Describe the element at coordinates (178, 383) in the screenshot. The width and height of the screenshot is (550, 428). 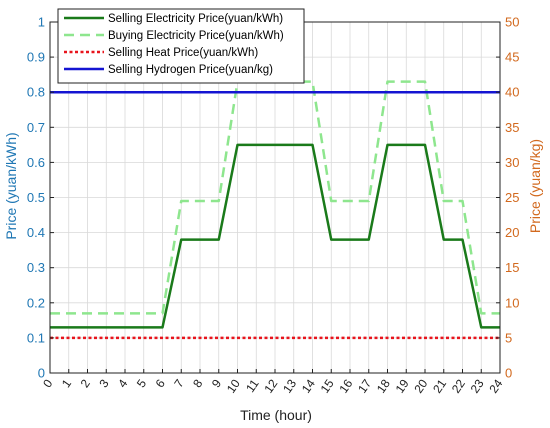
I see `x-tick-label: 7` at that location.